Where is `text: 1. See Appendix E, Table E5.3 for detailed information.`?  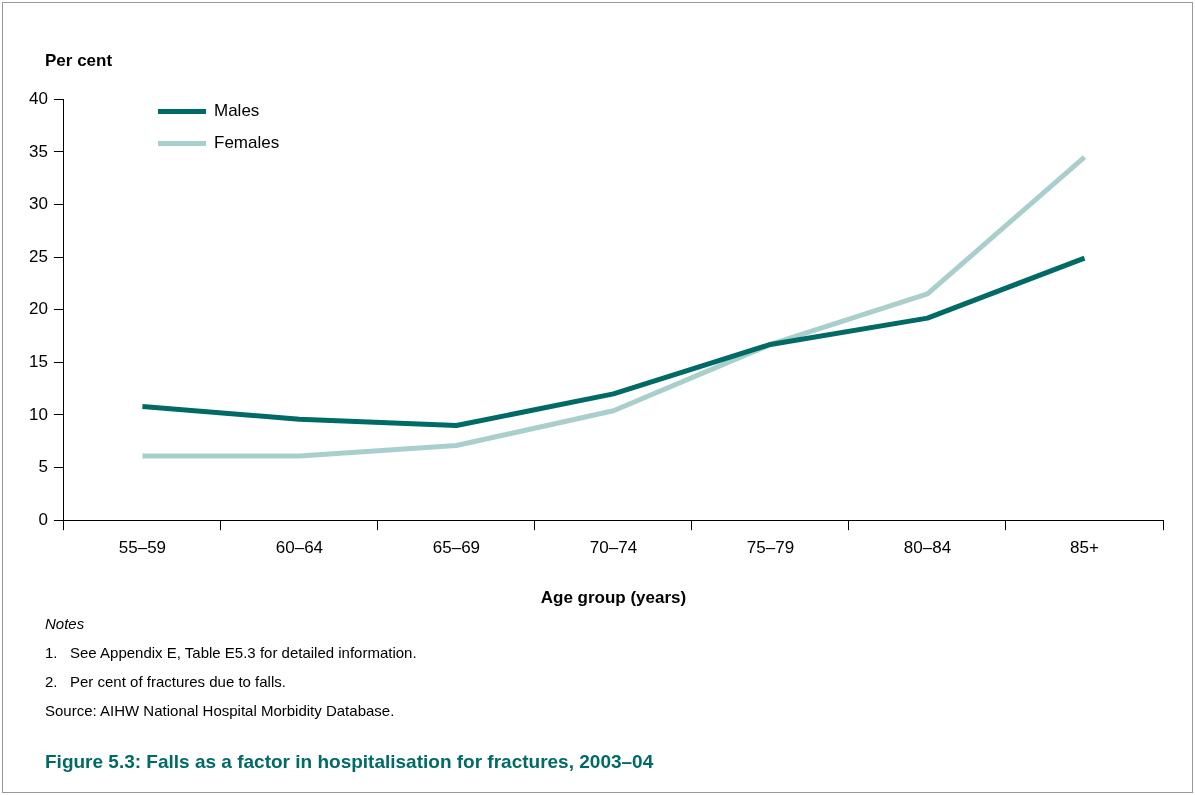
text: 1. See Appendix E, Table E5.3 for detailed information. is located at coordinates (231, 653).